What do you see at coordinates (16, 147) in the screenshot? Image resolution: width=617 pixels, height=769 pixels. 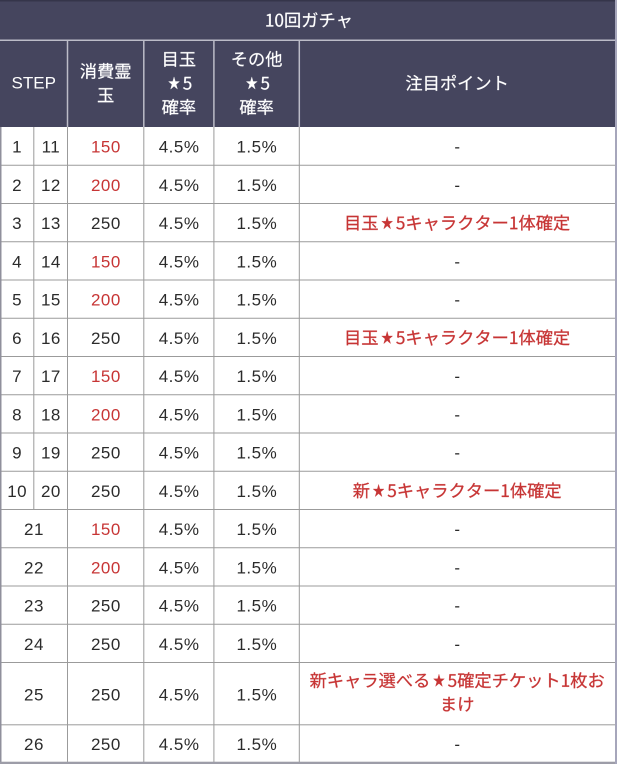 I see `svg-text: 1` at bounding box center [16, 147].